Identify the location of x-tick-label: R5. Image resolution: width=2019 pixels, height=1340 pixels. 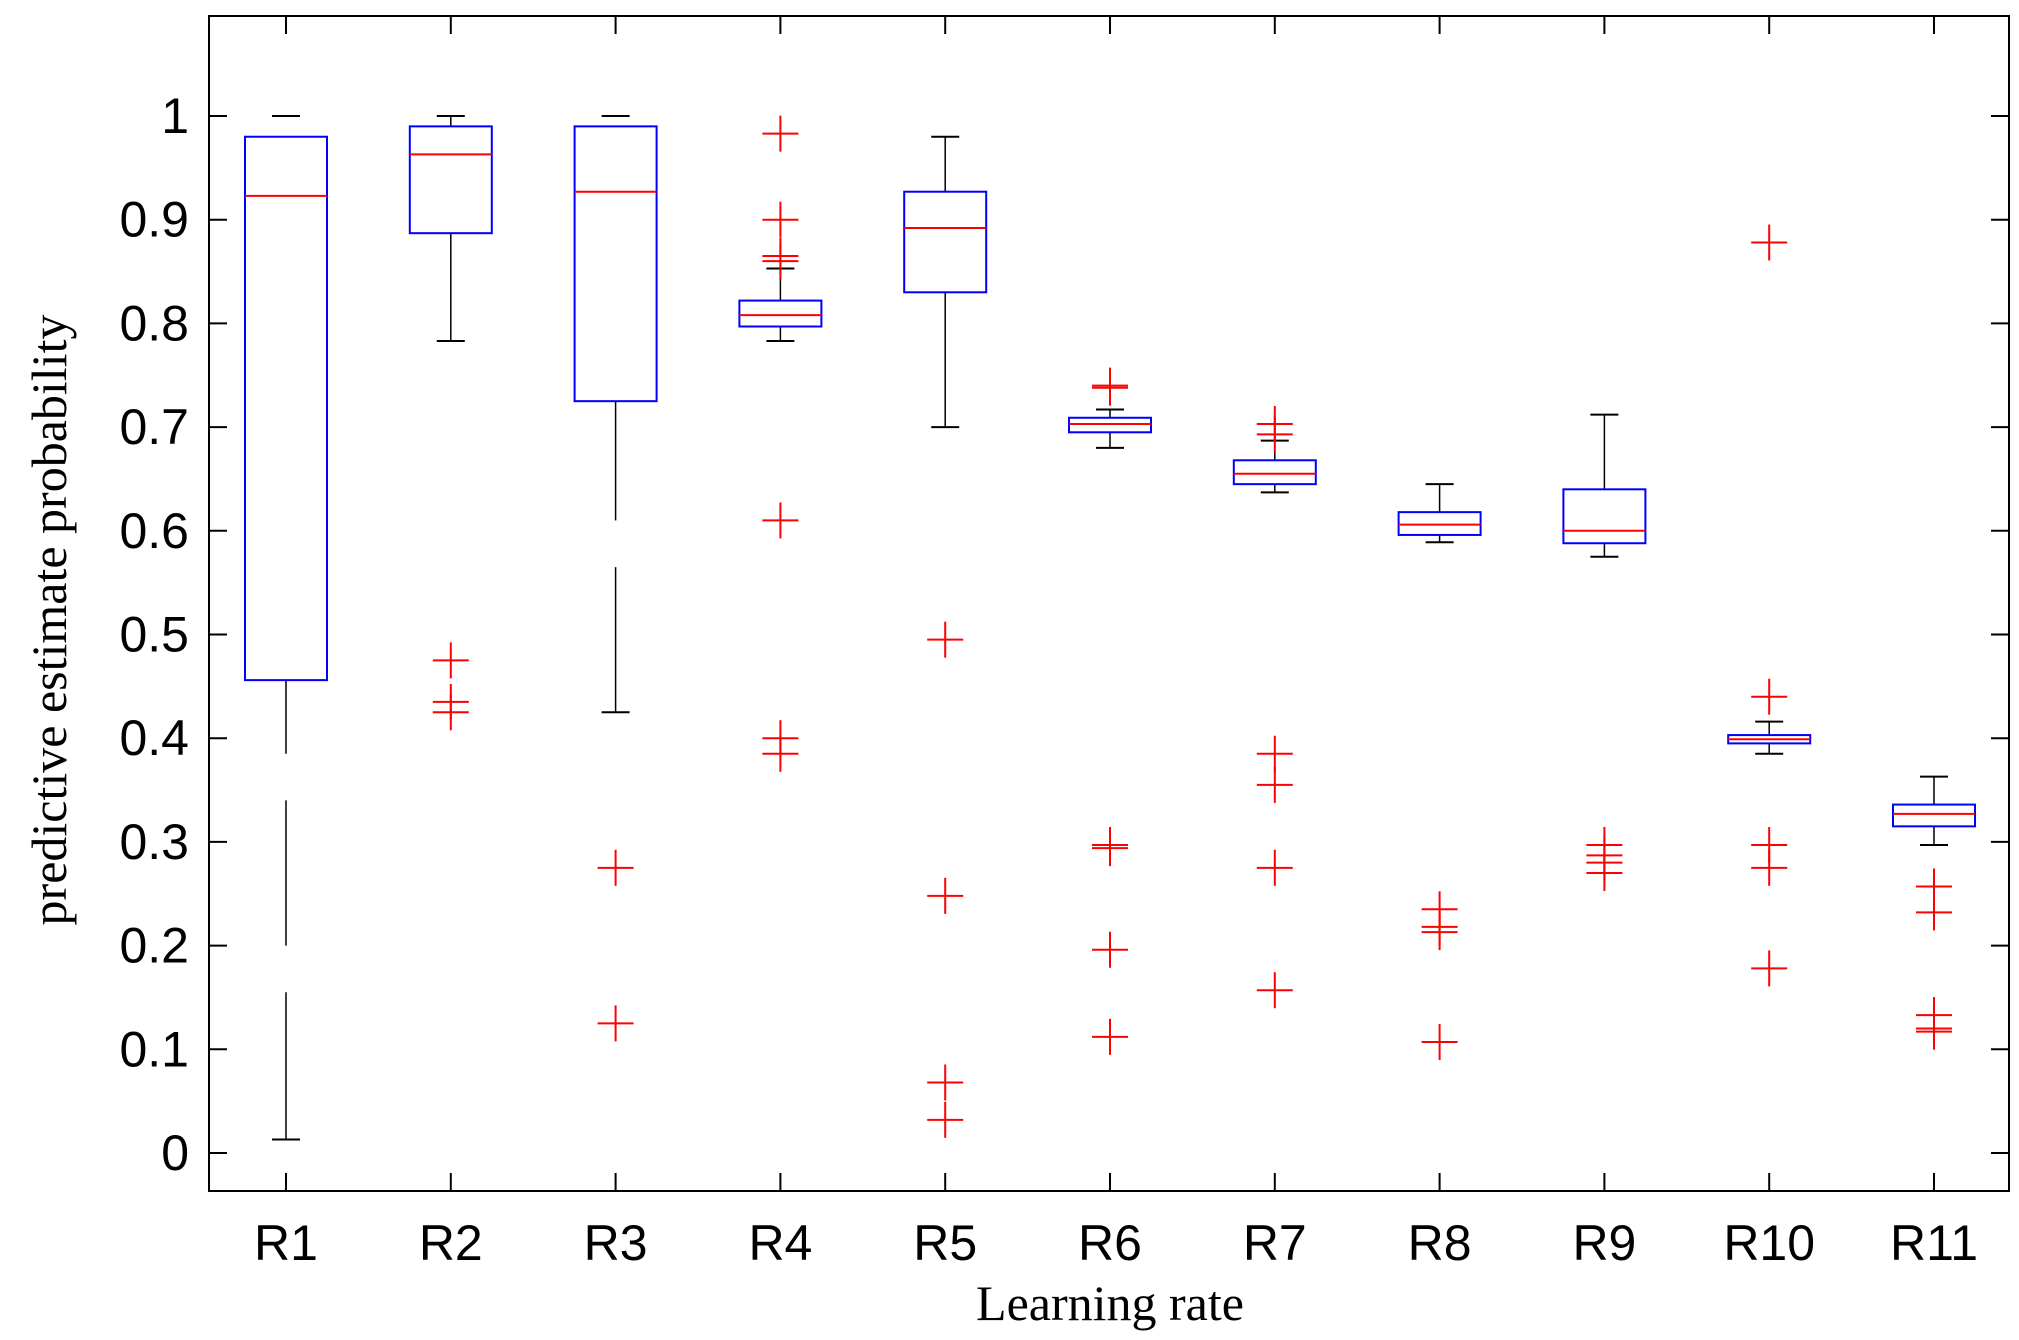
(945, 1243).